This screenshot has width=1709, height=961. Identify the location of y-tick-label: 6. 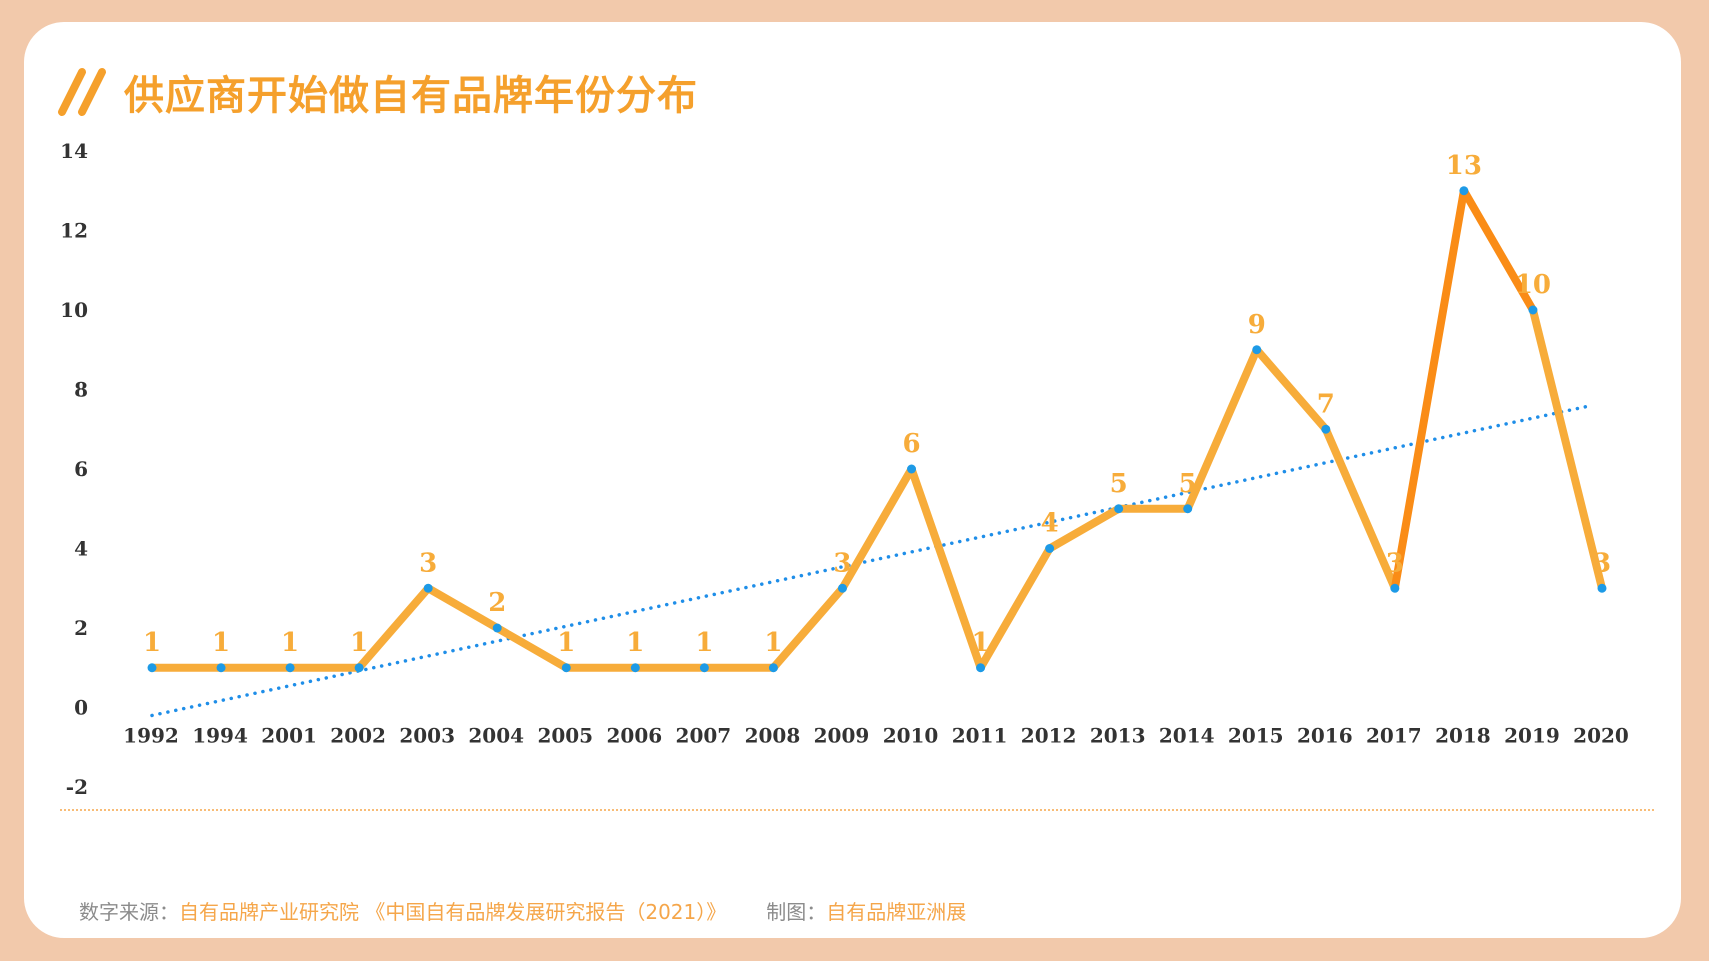
(81, 469).